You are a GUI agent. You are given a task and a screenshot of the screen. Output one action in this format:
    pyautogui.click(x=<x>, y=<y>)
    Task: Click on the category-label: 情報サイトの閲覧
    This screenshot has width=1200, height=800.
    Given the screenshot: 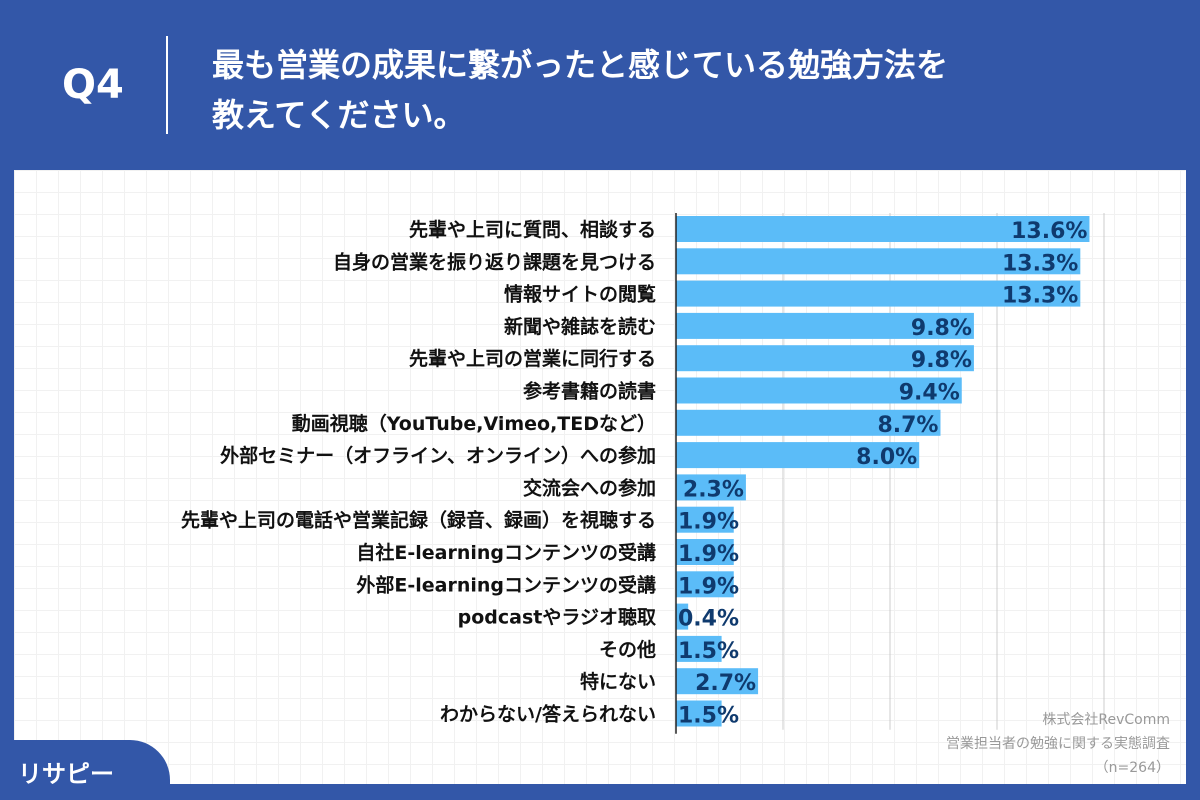 What is the action you would take?
    pyautogui.click(x=580, y=294)
    